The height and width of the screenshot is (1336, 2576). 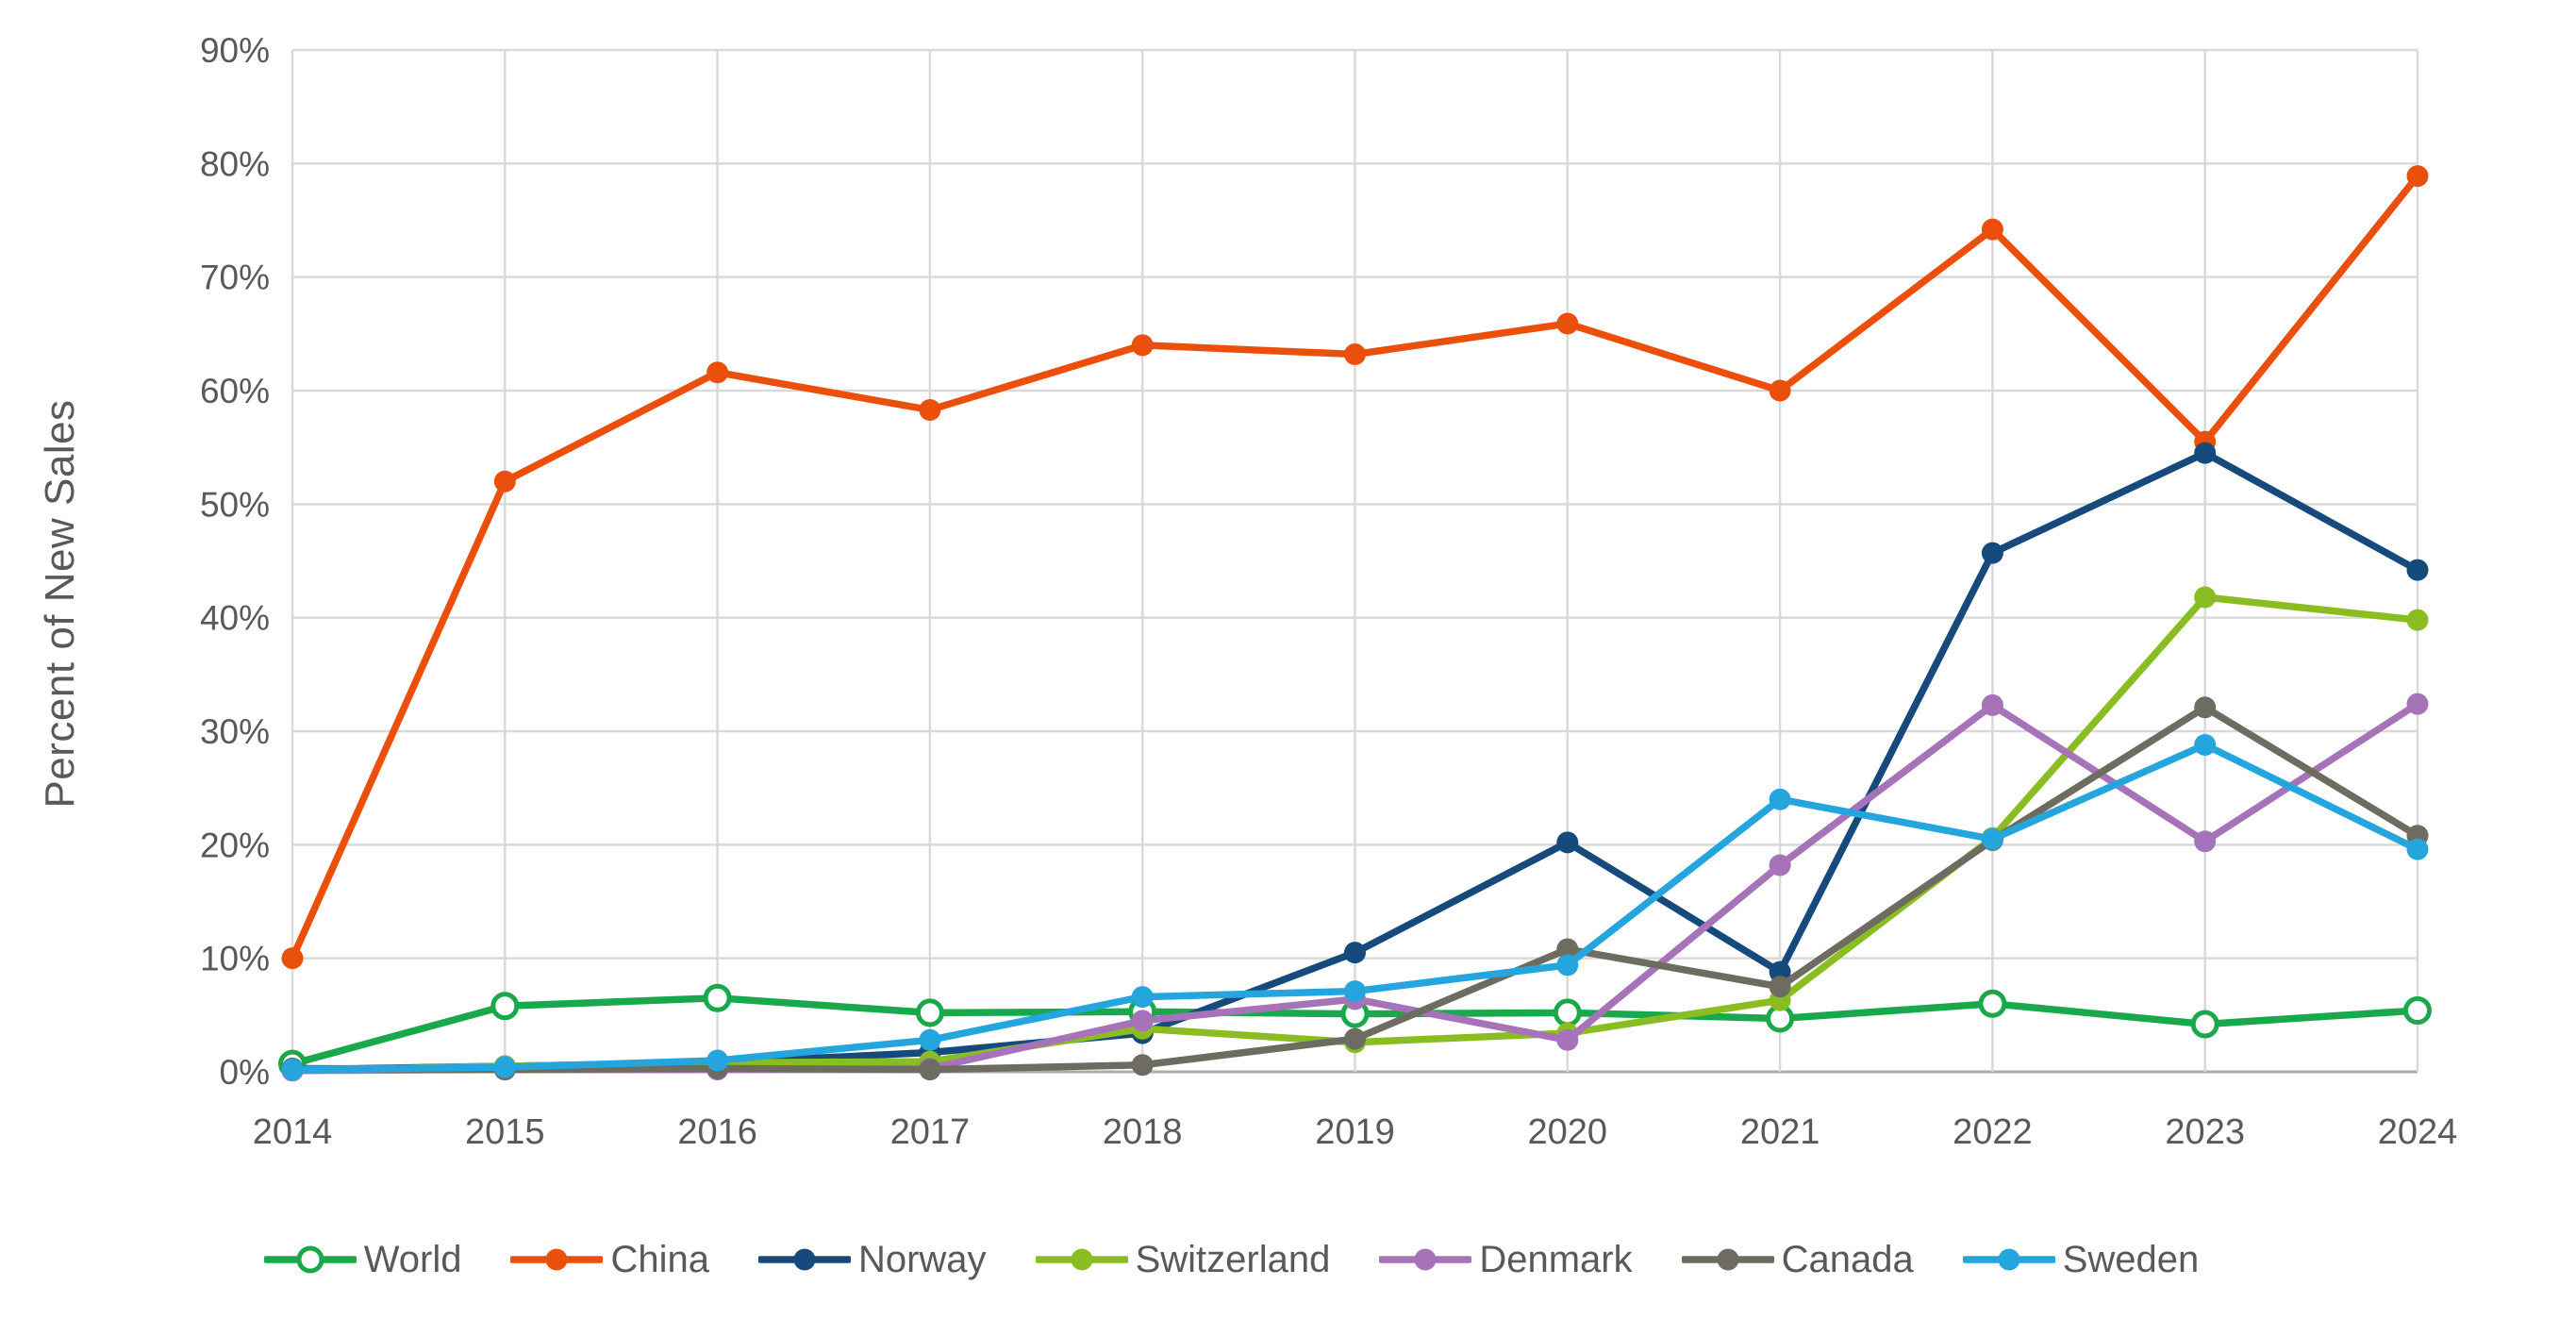 I want to click on y-tick-label: 50%, so click(x=235, y=505).